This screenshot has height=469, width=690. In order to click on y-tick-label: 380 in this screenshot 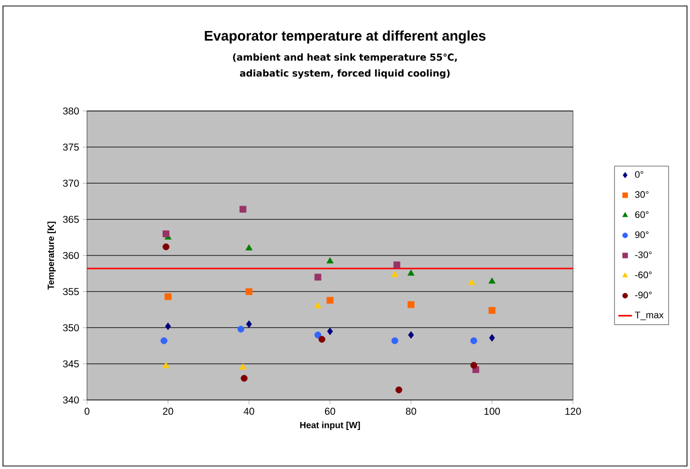, I will do `click(70, 111)`.